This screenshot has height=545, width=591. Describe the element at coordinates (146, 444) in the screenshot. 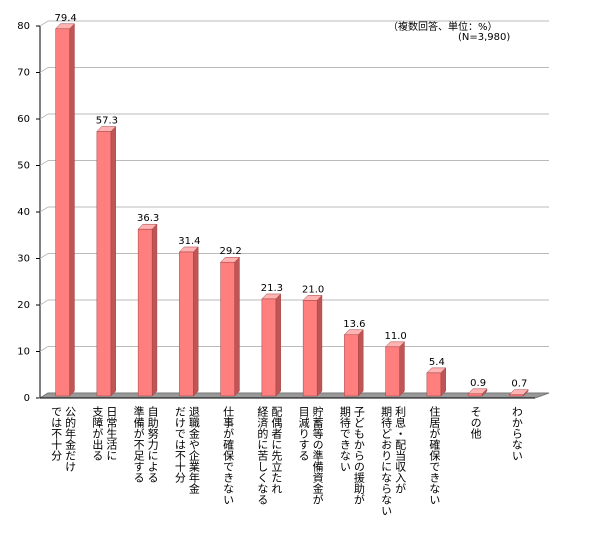

I see `x-tick-label: 自助努力による 準備が不足する` at that location.